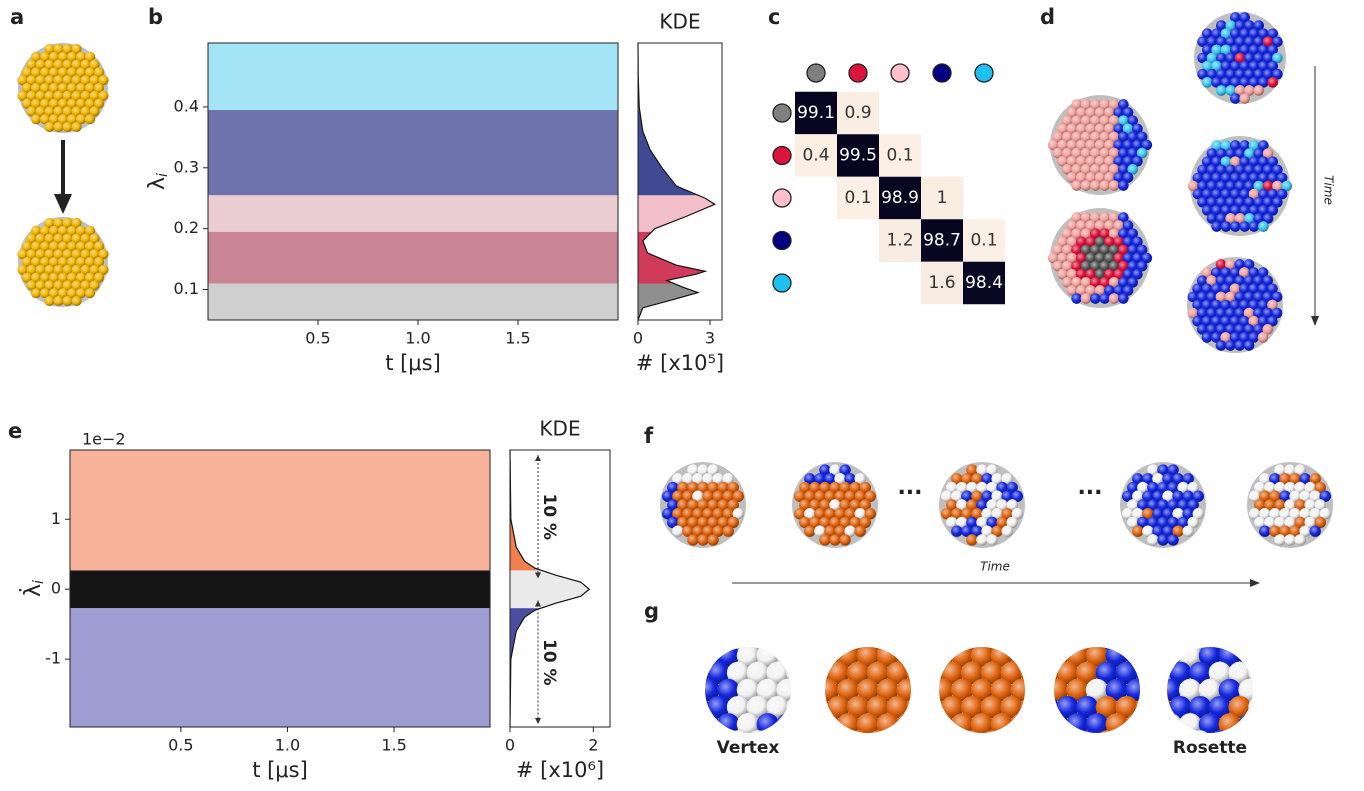 This screenshot has height=791, width=1364. What do you see at coordinates (942, 198) in the screenshot?
I see `matrix-cell` at bounding box center [942, 198].